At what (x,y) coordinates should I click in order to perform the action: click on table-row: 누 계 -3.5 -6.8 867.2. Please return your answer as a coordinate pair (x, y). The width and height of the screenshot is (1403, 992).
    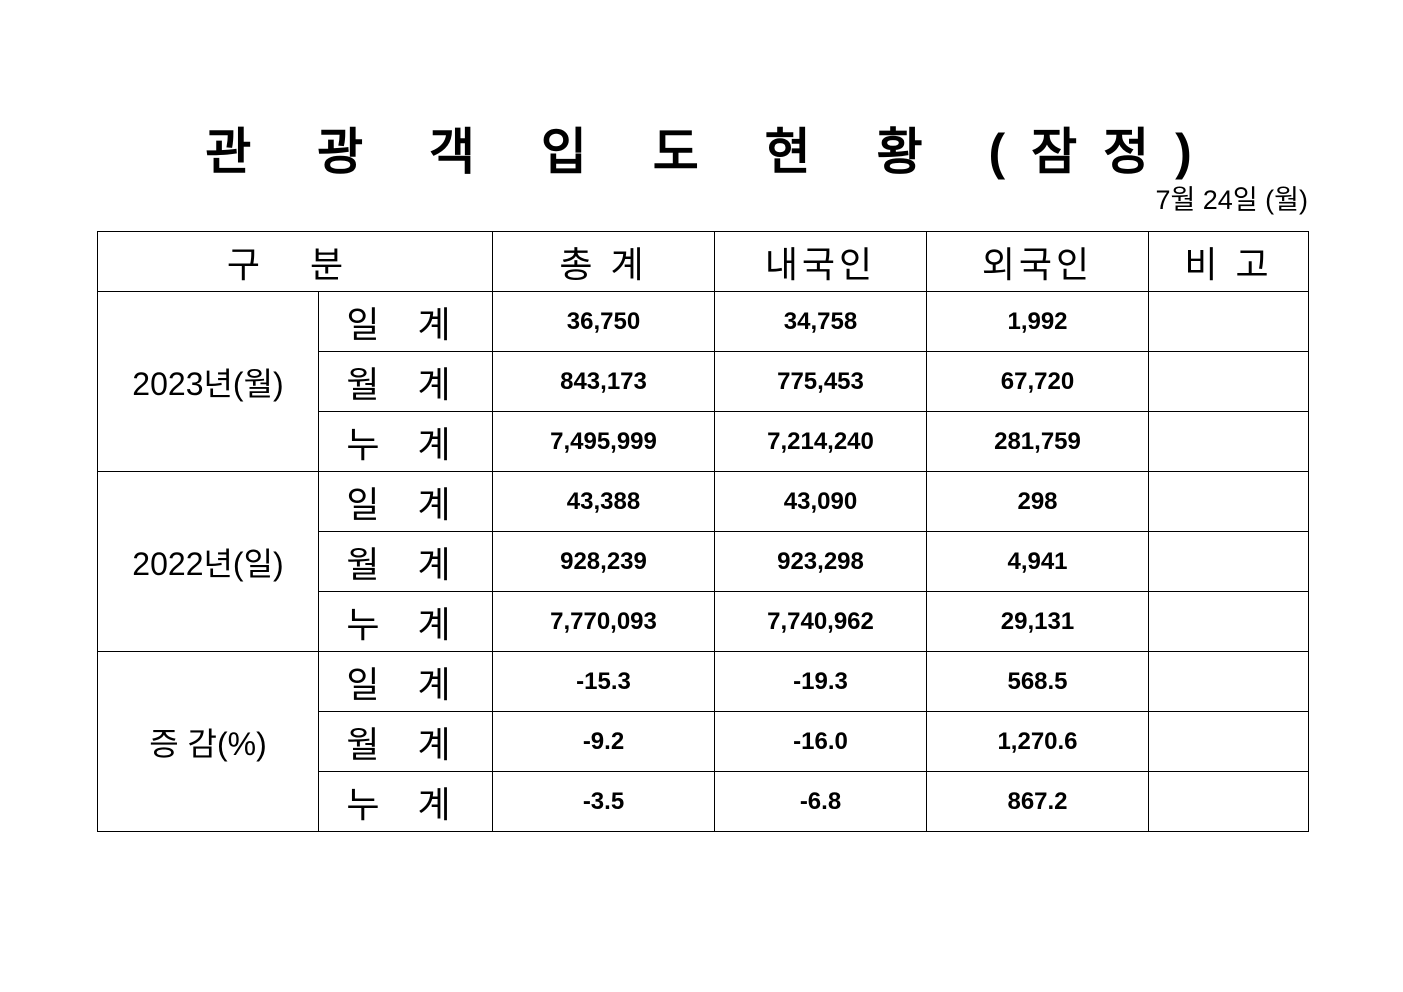
    Looking at the image, I should click on (703, 801).